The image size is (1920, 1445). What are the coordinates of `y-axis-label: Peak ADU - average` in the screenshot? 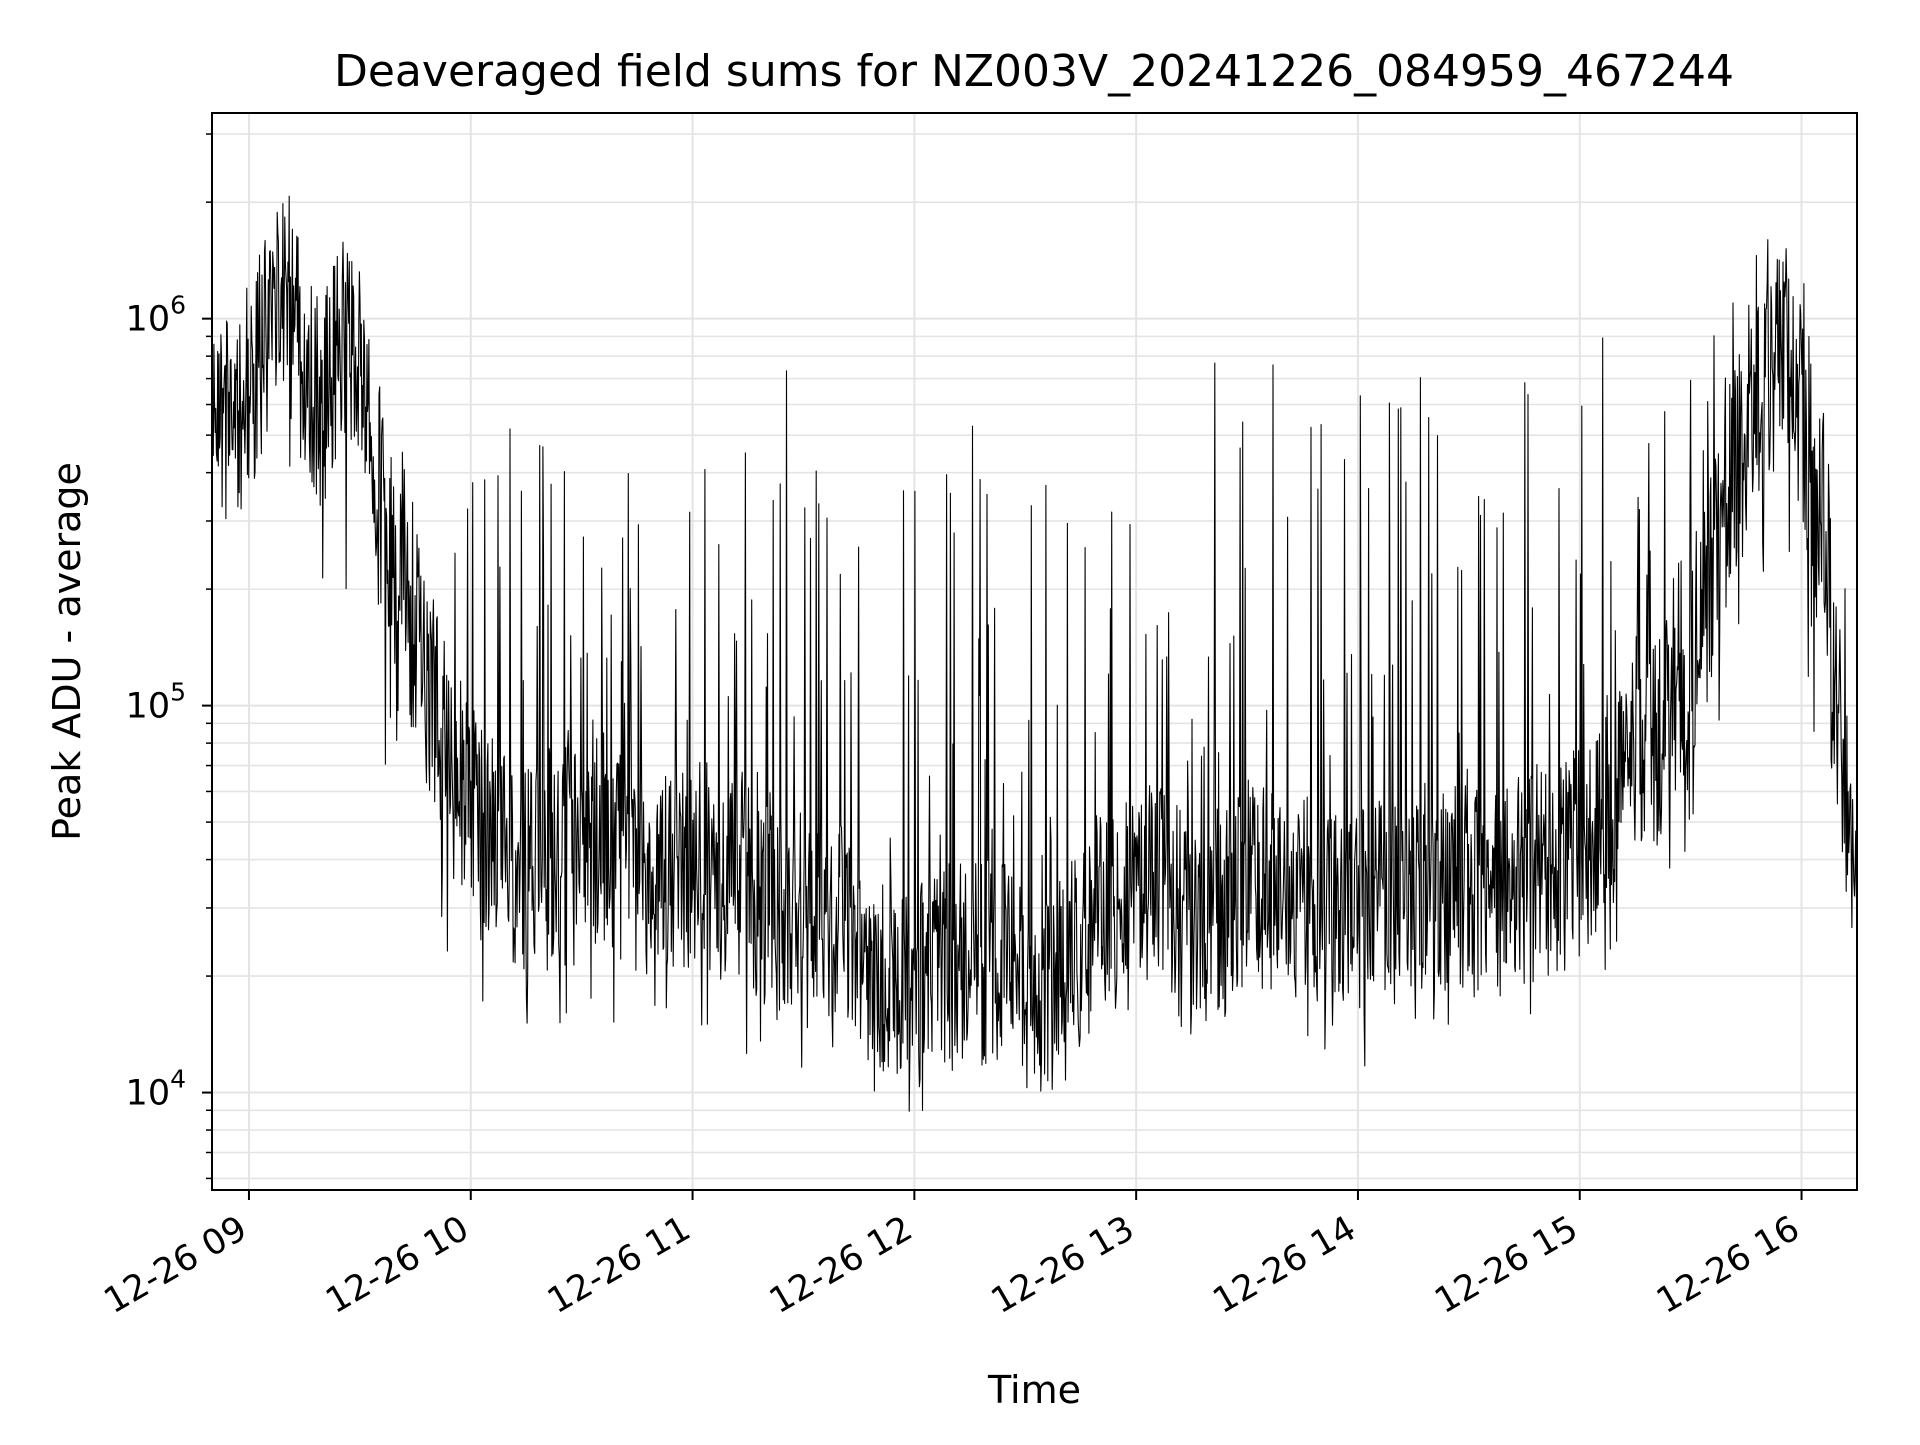 It's located at (67, 651).